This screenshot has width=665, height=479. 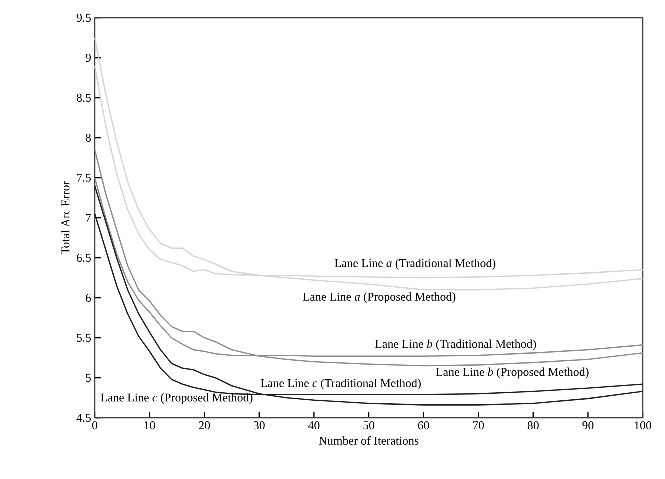 I want to click on x-axis-title: Number of Iterations, so click(x=369, y=440).